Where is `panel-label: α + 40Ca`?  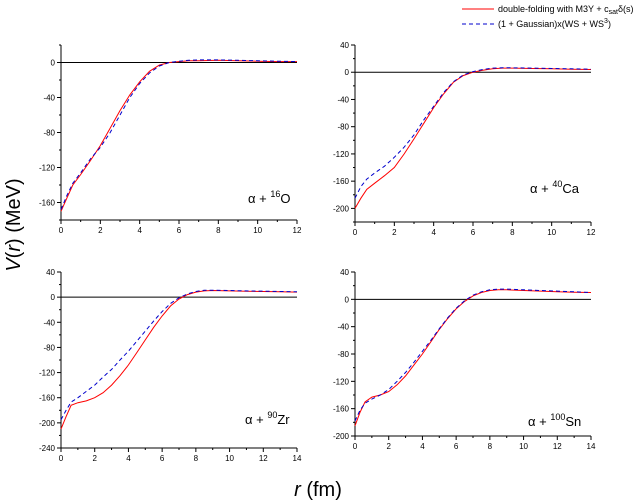 panel-label: α + 40Ca is located at coordinates (555, 187).